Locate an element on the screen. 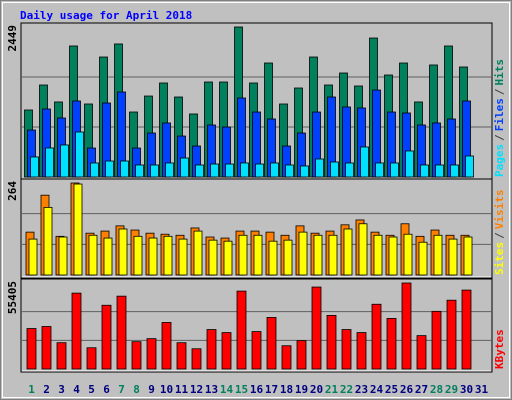 Image resolution: width=512 pixels, height=400 pixels. y-tick-label: 55405 is located at coordinates (12, 297).